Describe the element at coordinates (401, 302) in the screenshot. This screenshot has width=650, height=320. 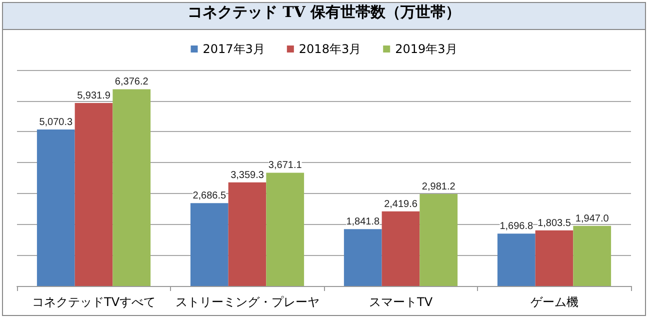
I see `x-tick-label: スマートTV` at that location.